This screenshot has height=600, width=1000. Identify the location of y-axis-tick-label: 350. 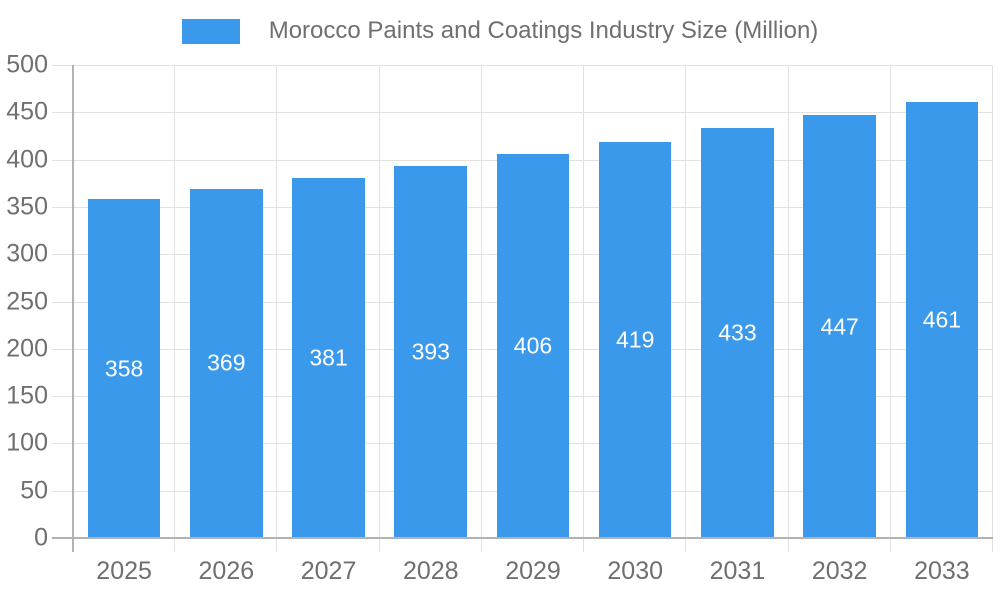
(27, 206).